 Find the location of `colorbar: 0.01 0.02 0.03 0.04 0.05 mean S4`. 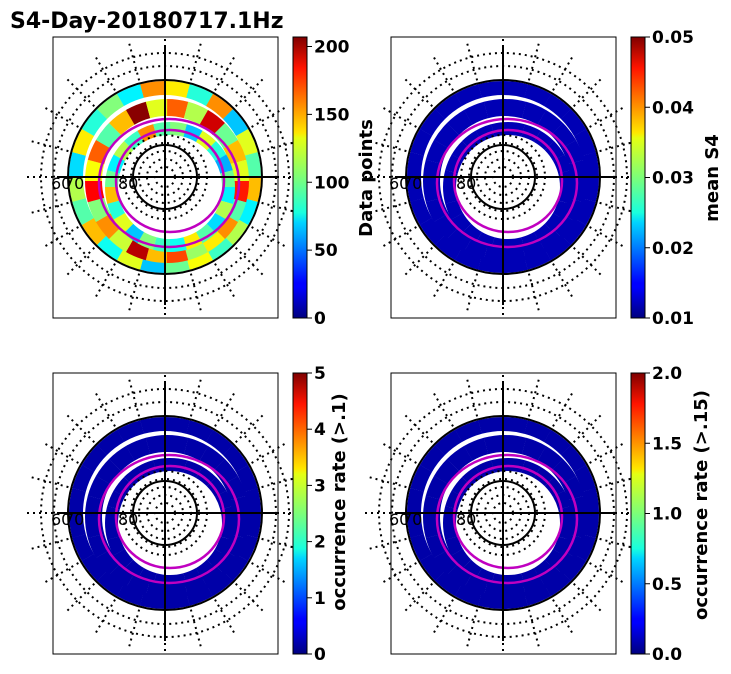

colorbar: 0.01 0.02 0.03 0.04 0.05 mean S4 is located at coordinates (676, 178).